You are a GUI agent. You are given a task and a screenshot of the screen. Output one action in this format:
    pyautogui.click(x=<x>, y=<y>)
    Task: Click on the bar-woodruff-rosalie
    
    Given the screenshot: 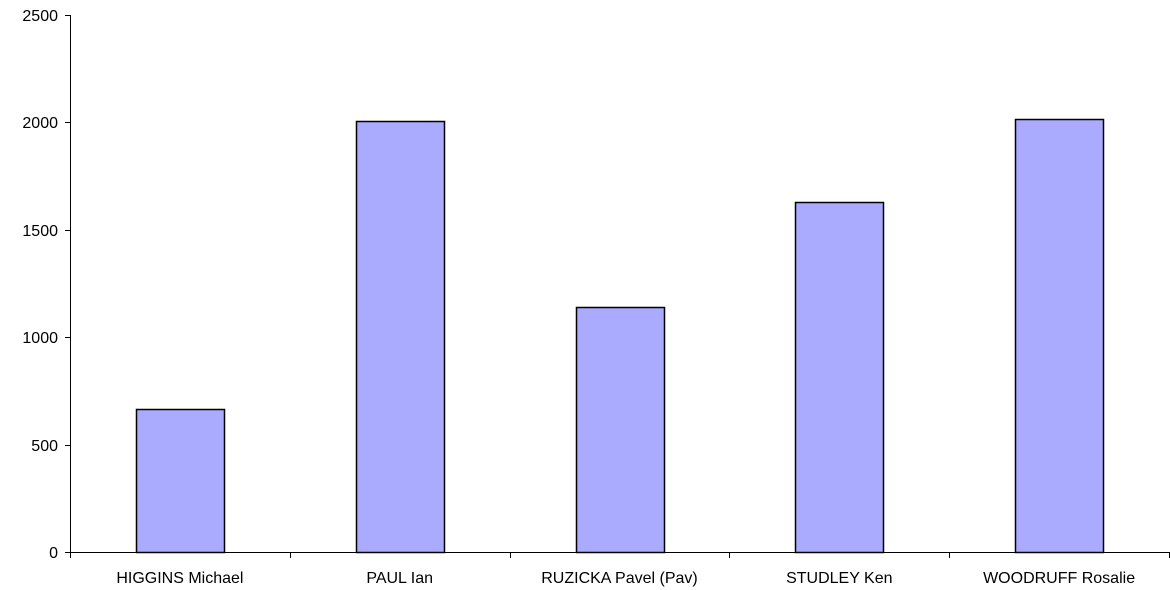 What is the action you would take?
    pyautogui.click(x=1059, y=336)
    